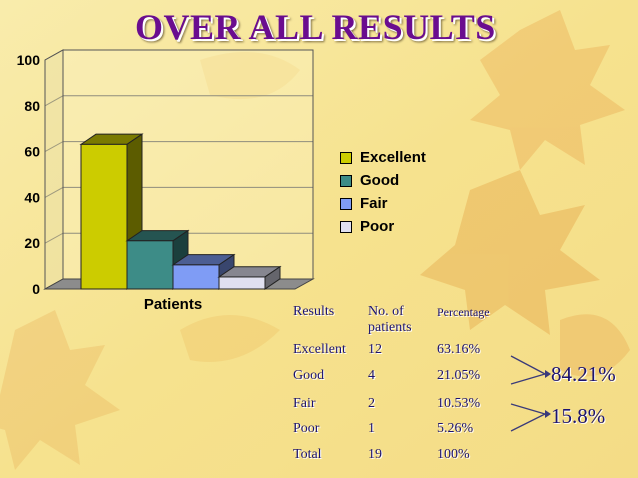 Image resolution: width=638 pixels, height=478 pixels. Describe the element at coordinates (375, 454) in the screenshot. I see `cell-count: 19` at that location.